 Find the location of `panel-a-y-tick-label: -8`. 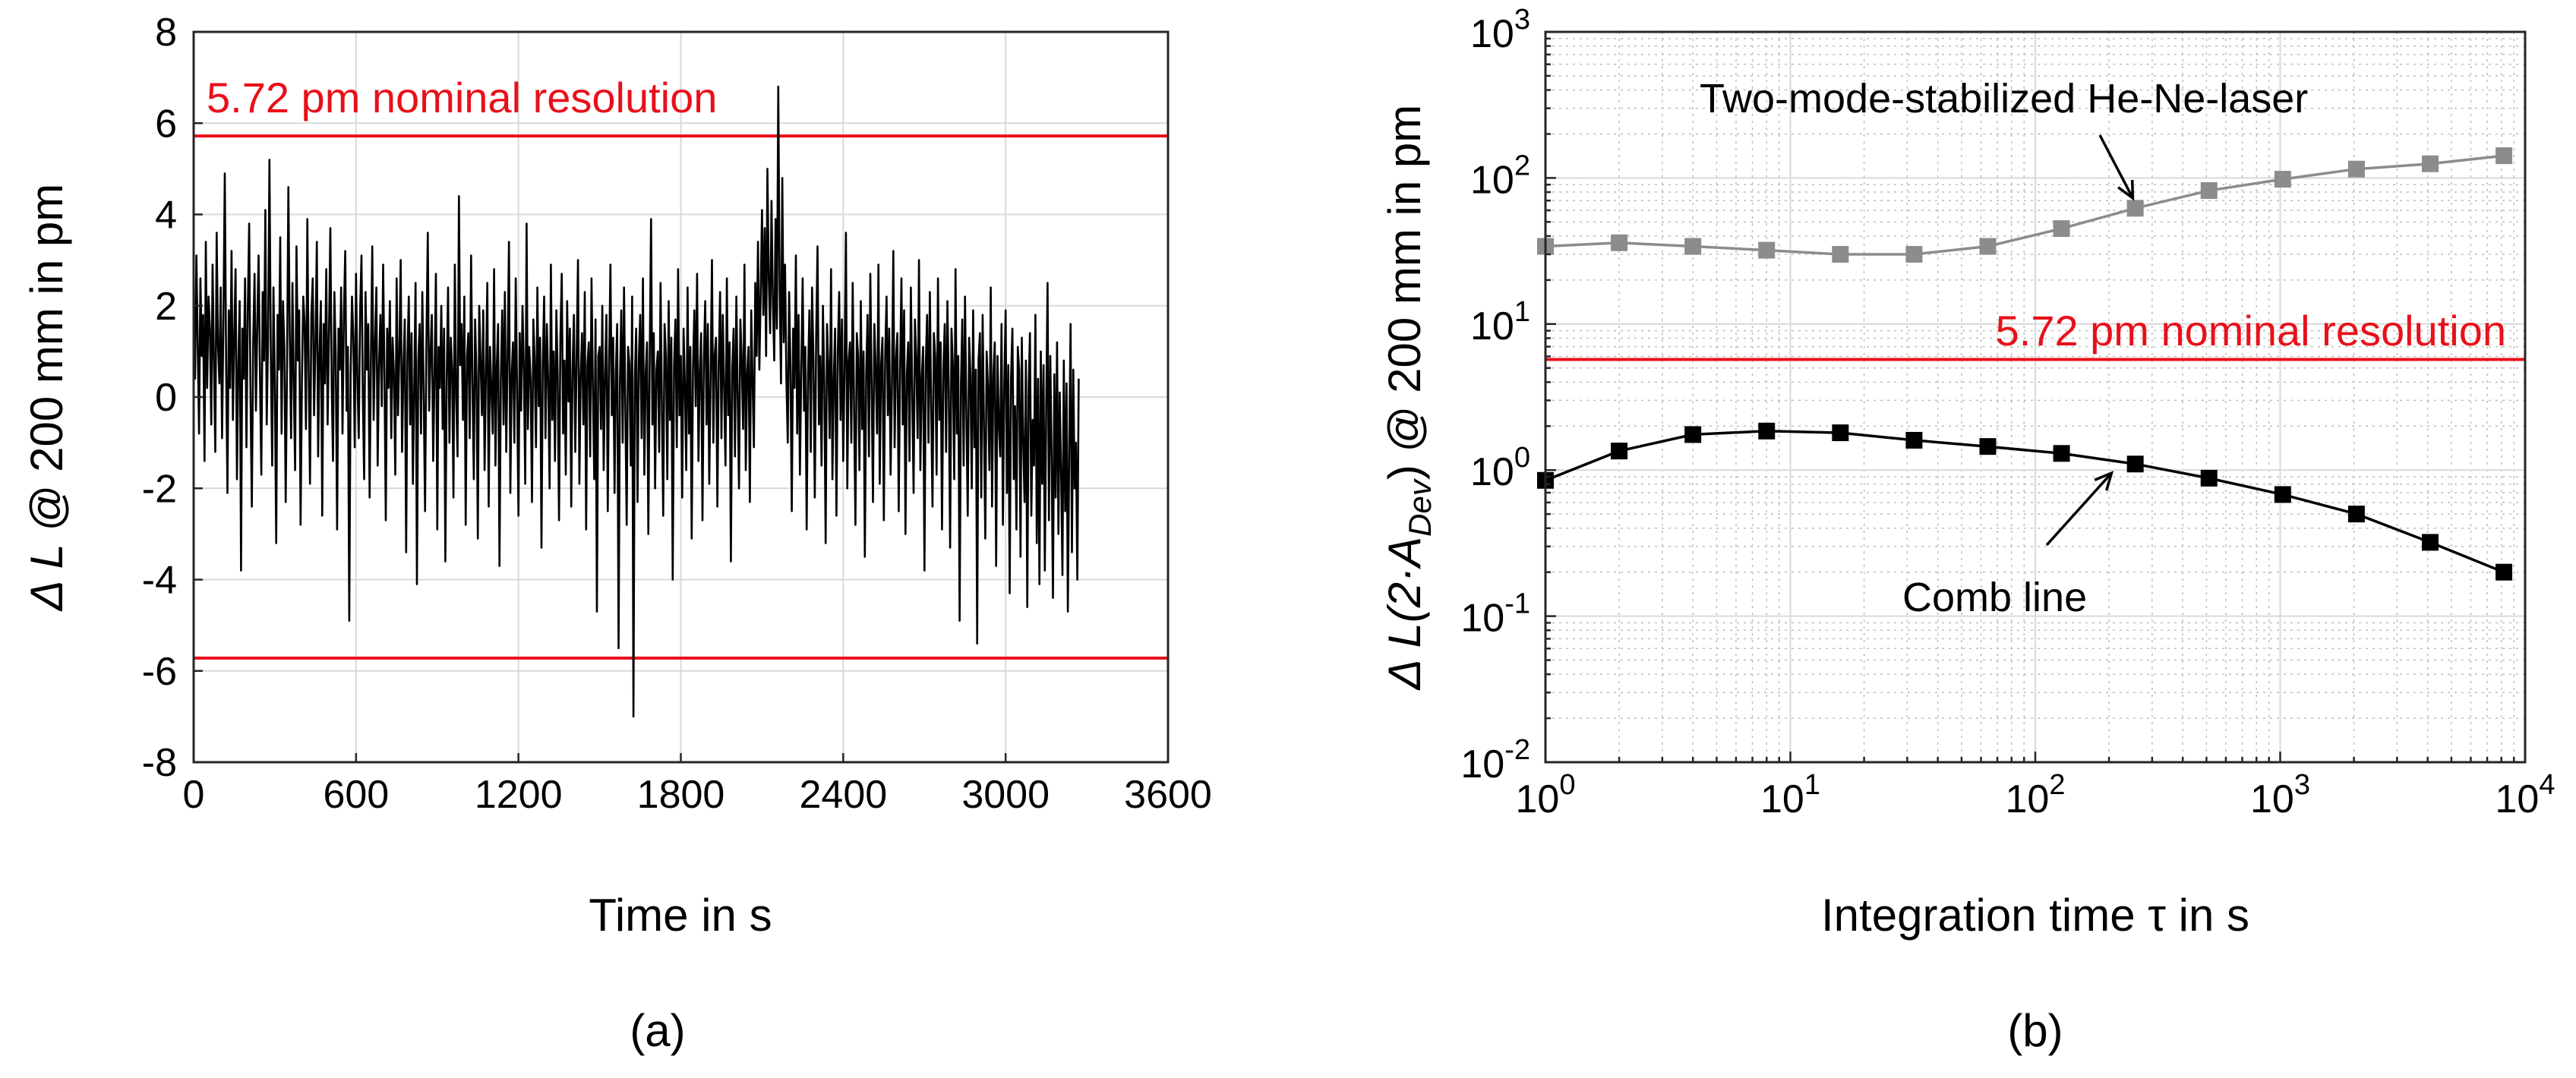

panel-a-y-tick-label: -8 is located at coordinates (159, 763).